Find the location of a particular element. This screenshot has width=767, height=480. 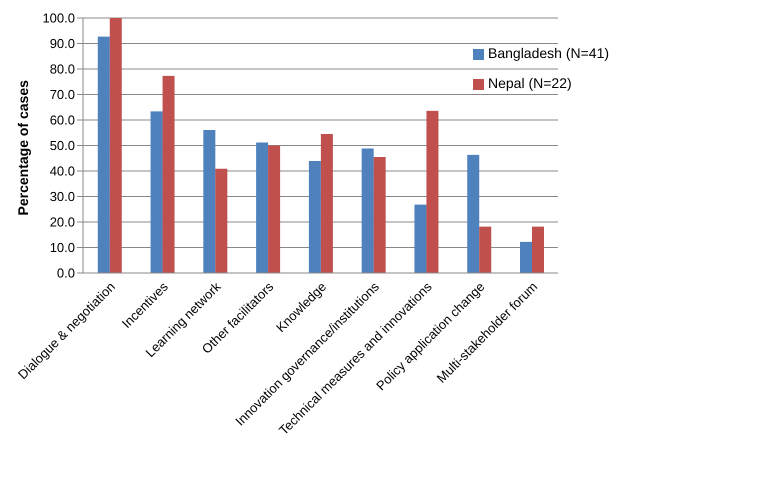

y-tick-label: 100.0 is located at coordinates (58, 18).